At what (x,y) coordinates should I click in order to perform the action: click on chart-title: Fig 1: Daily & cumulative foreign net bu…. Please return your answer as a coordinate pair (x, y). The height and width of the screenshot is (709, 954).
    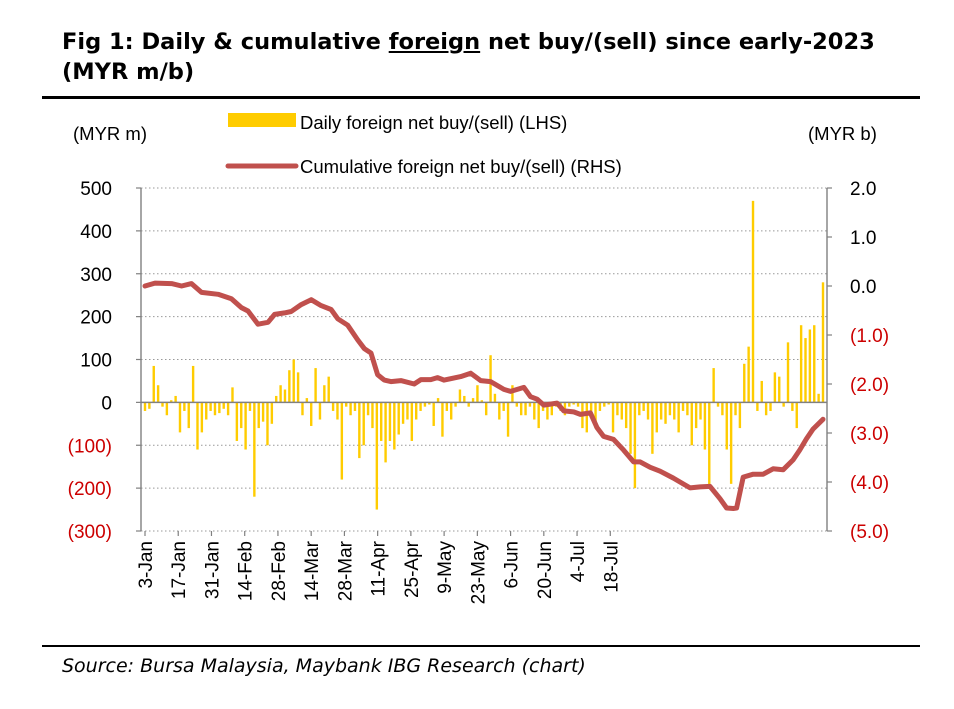
    Looking at the image, I should click on (497, 57).